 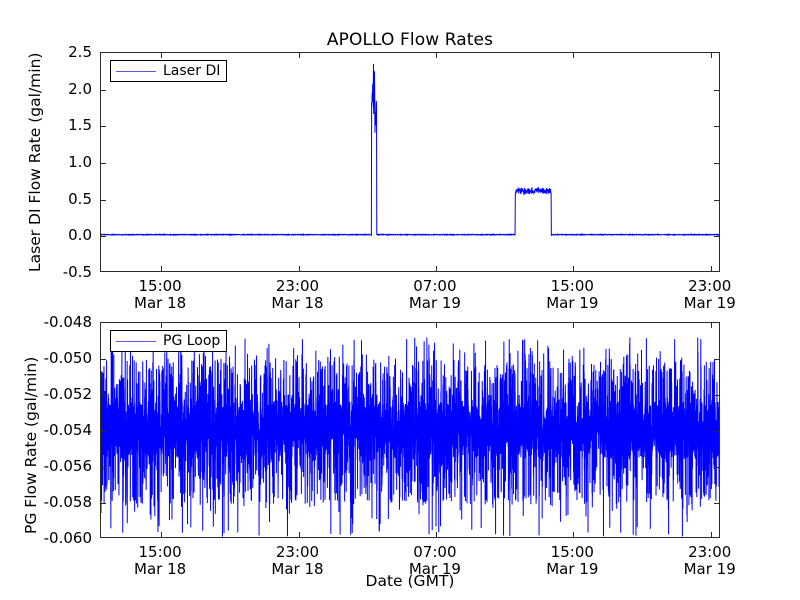 I want to click on y-tick-label: -0.058, so click(x=67, y=502).